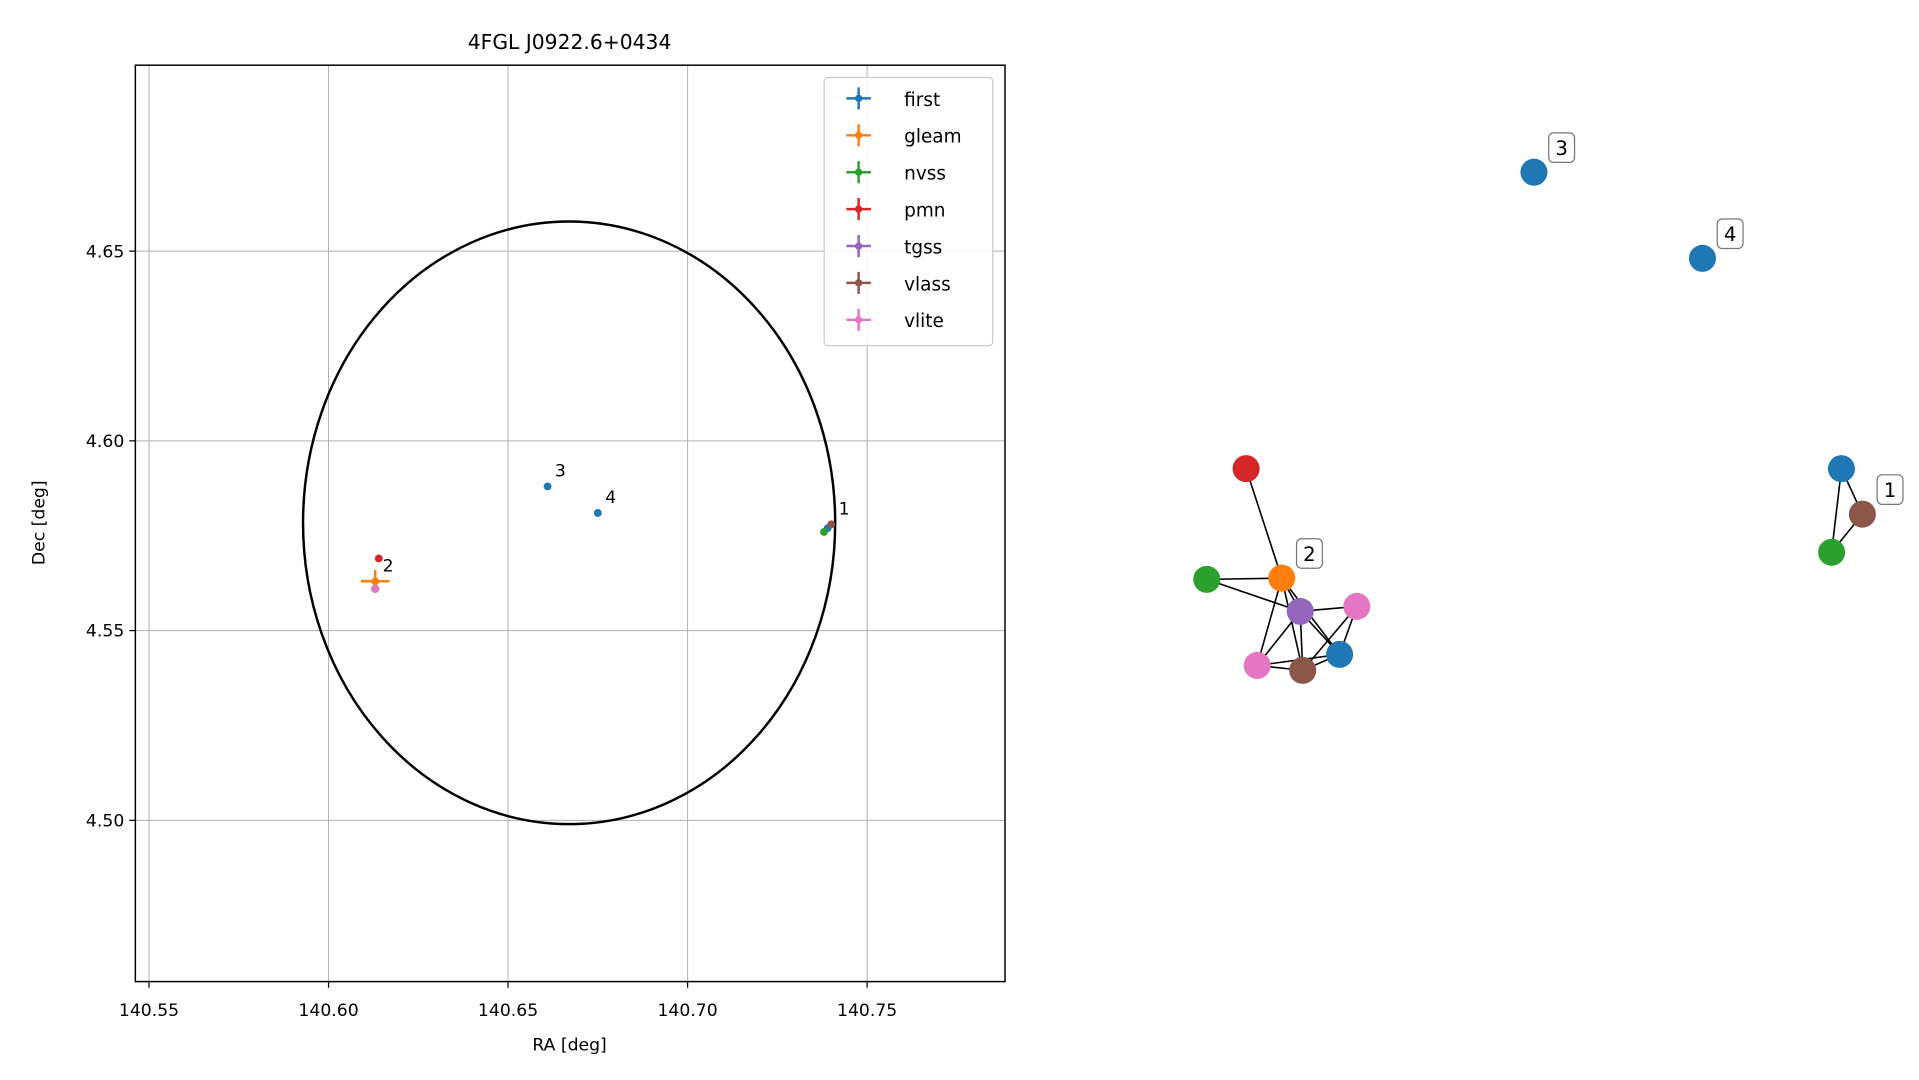 Image resolution: width=1919 pixels, height=1080 pixels. I want to click on point-annotation: 1, so click(844, 510).